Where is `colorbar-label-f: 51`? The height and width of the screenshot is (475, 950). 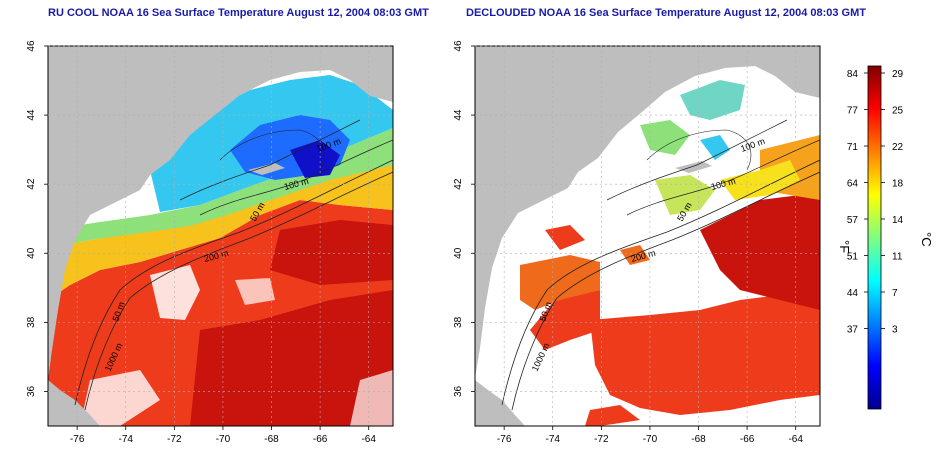
colorbar-label-f: 51 is located at coordinates (853, 257).